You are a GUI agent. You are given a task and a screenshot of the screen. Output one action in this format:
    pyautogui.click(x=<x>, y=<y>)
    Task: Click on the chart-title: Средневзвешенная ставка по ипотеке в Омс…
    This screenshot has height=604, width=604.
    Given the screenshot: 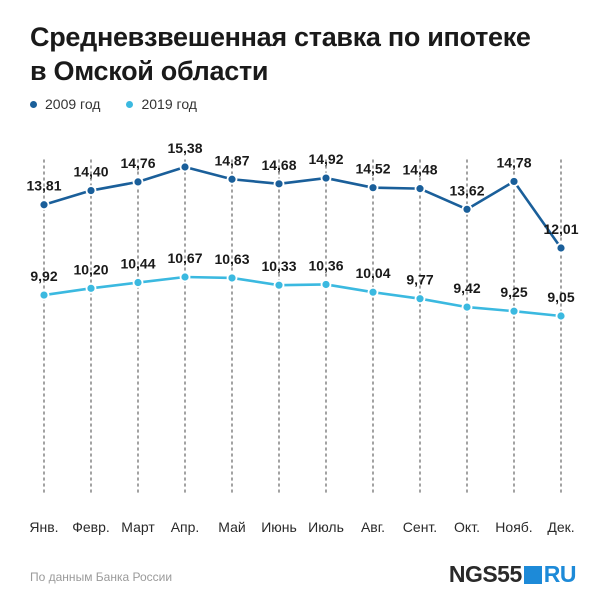 What is the action you would take?
    pyautogui.click(x=280, y=54)
    